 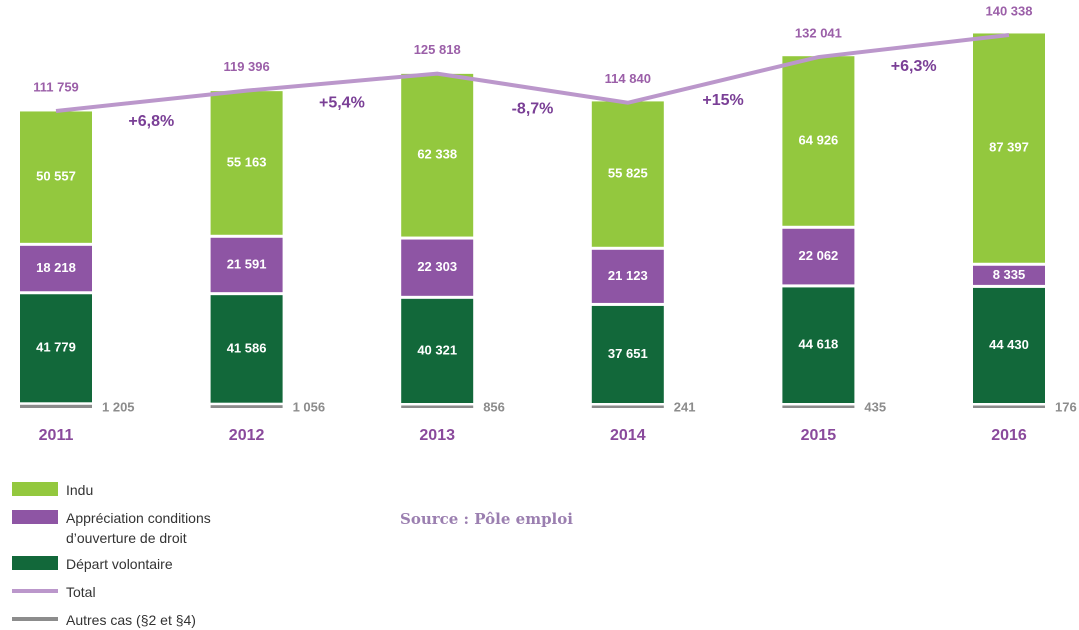 I want to click on value-label: 55 825, so click(x=628, y=173).